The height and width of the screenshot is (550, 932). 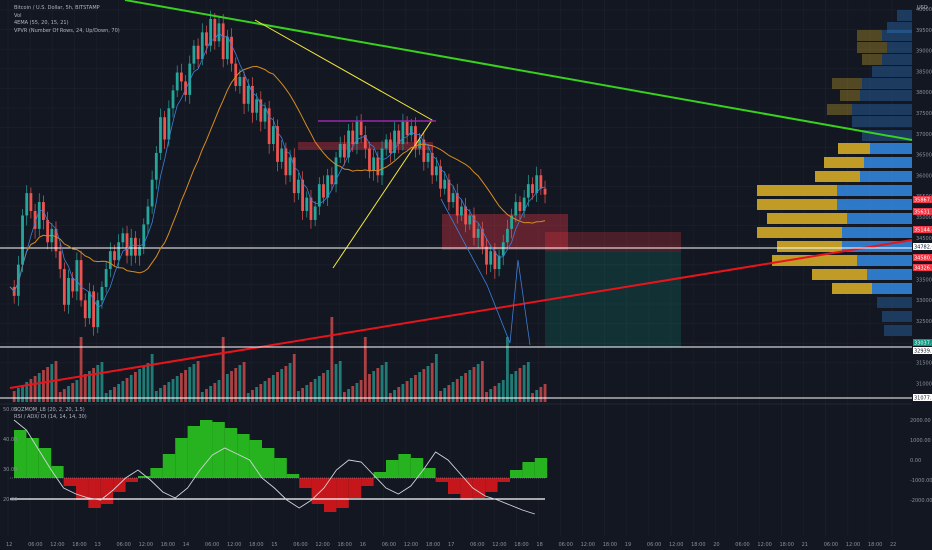 What do you see at coordinates (613, 242) in the screenshot?
I see `stop-loss-zone` at bounding box center [613, 242].